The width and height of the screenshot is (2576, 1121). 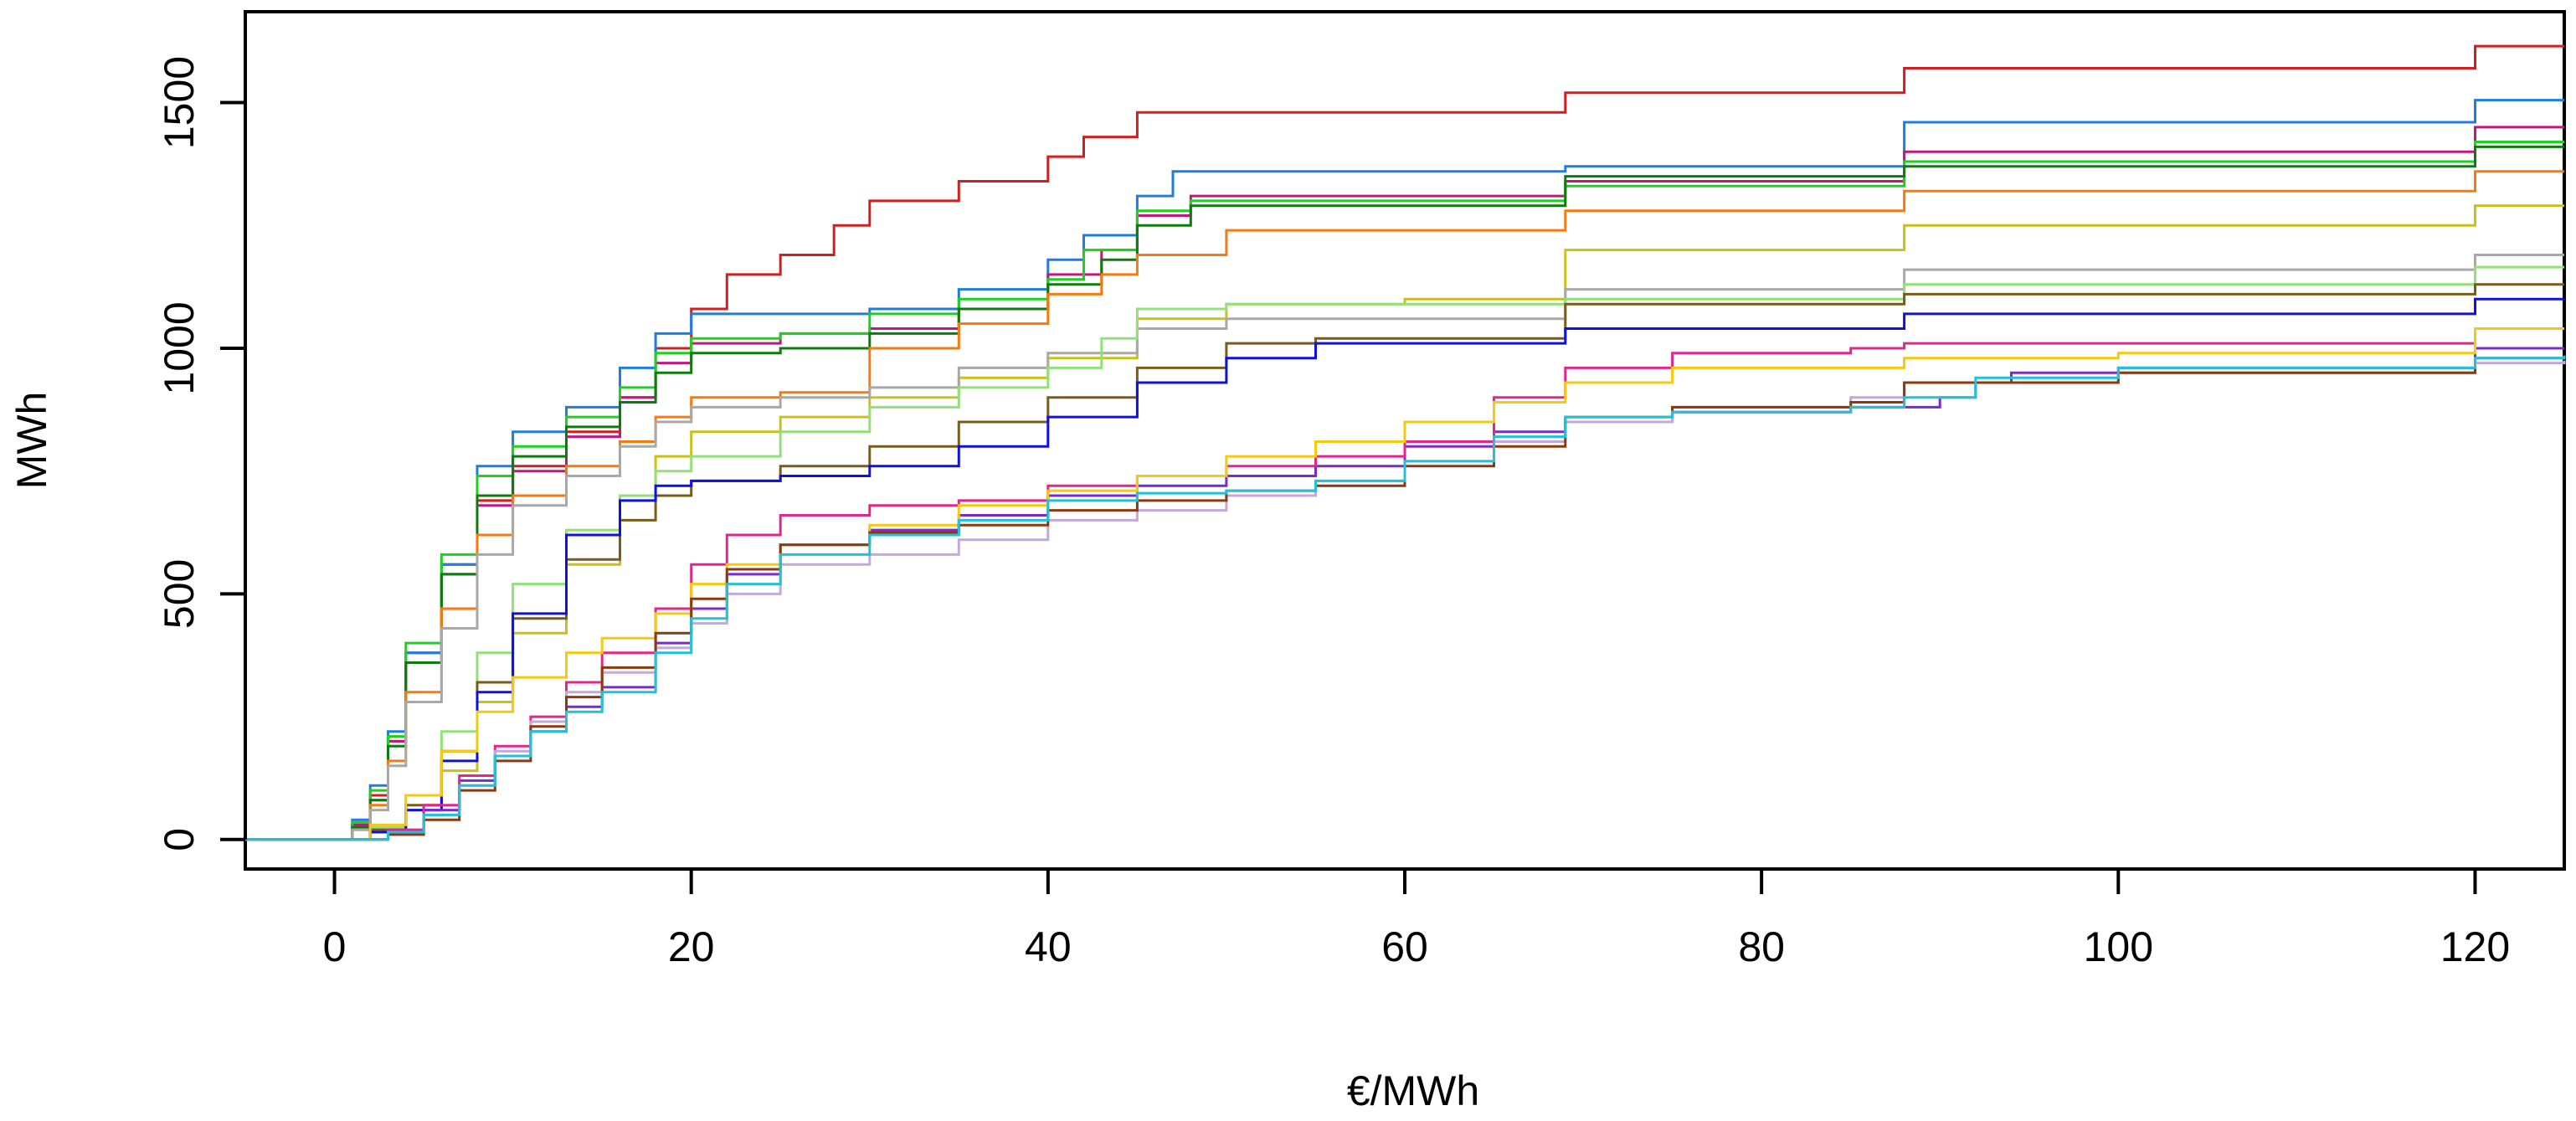 I want to click on x-tick-label: 120, so click(x=2475, y=947).